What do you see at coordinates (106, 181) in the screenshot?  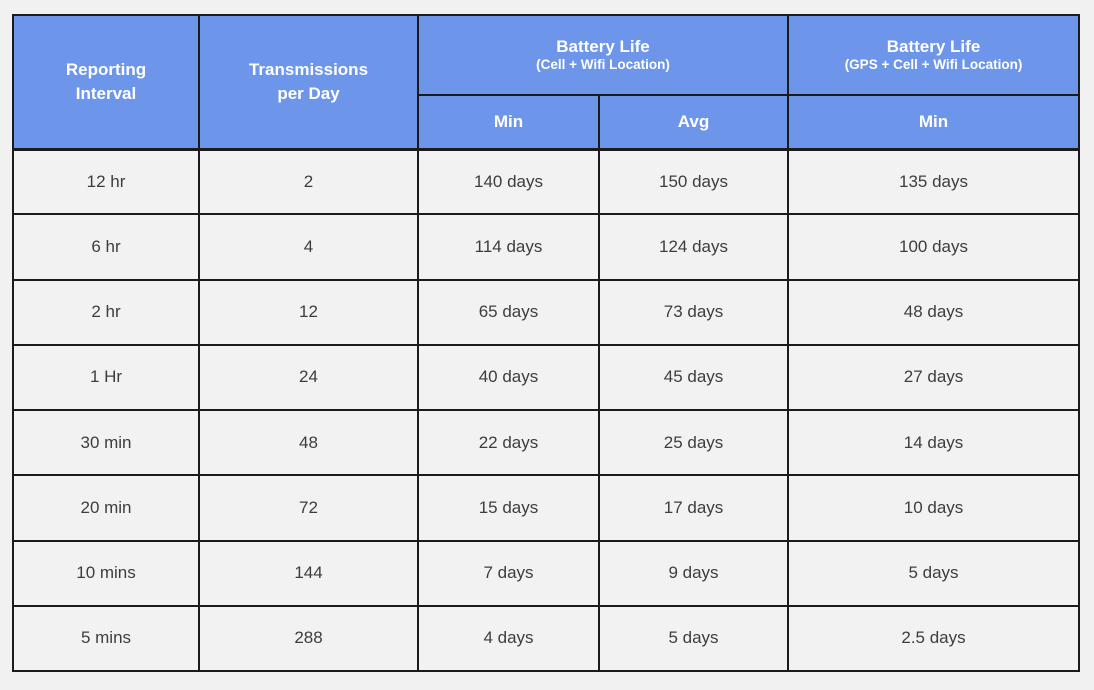 I see `table-cell: 12 hr` at bounding box center [106, 181].